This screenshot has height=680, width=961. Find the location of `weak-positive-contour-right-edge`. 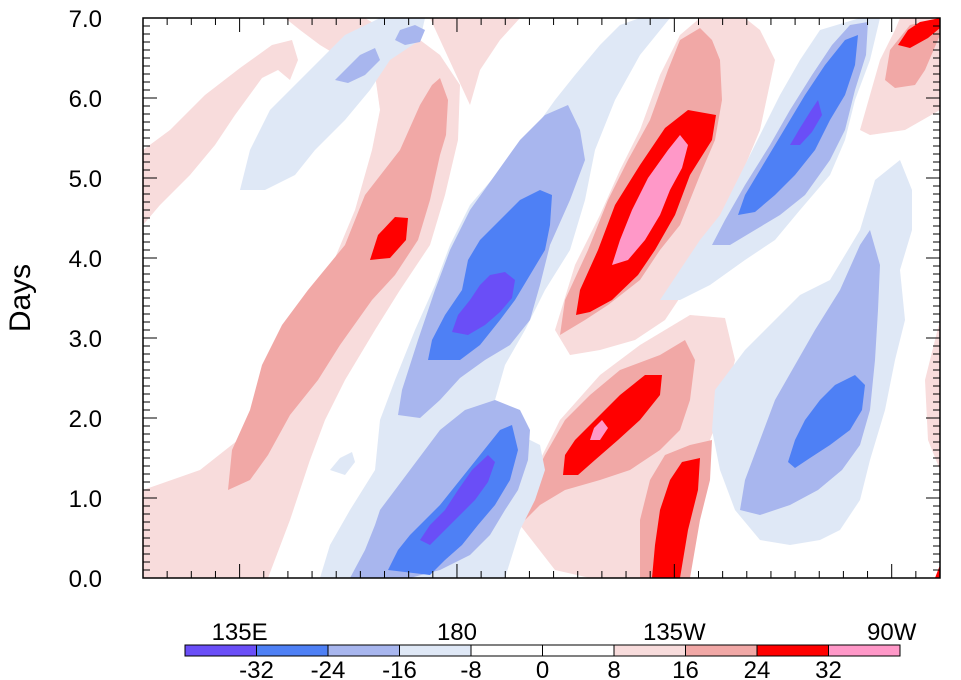

weak-positive-contour-right-edge is located at coordinates (932, 395).